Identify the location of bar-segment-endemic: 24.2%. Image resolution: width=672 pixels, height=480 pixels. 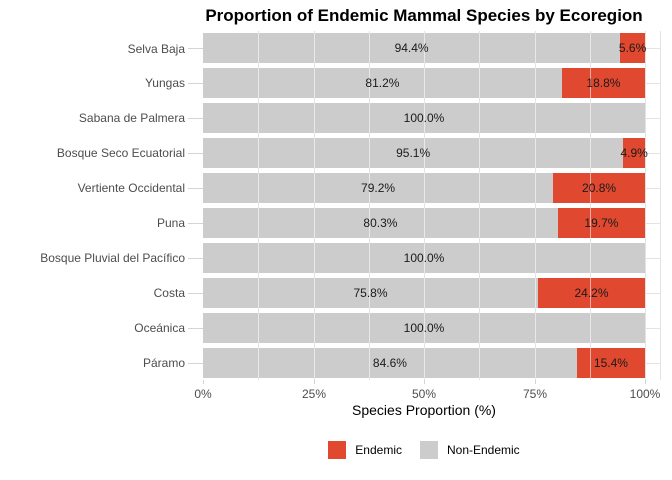
(591, 292).